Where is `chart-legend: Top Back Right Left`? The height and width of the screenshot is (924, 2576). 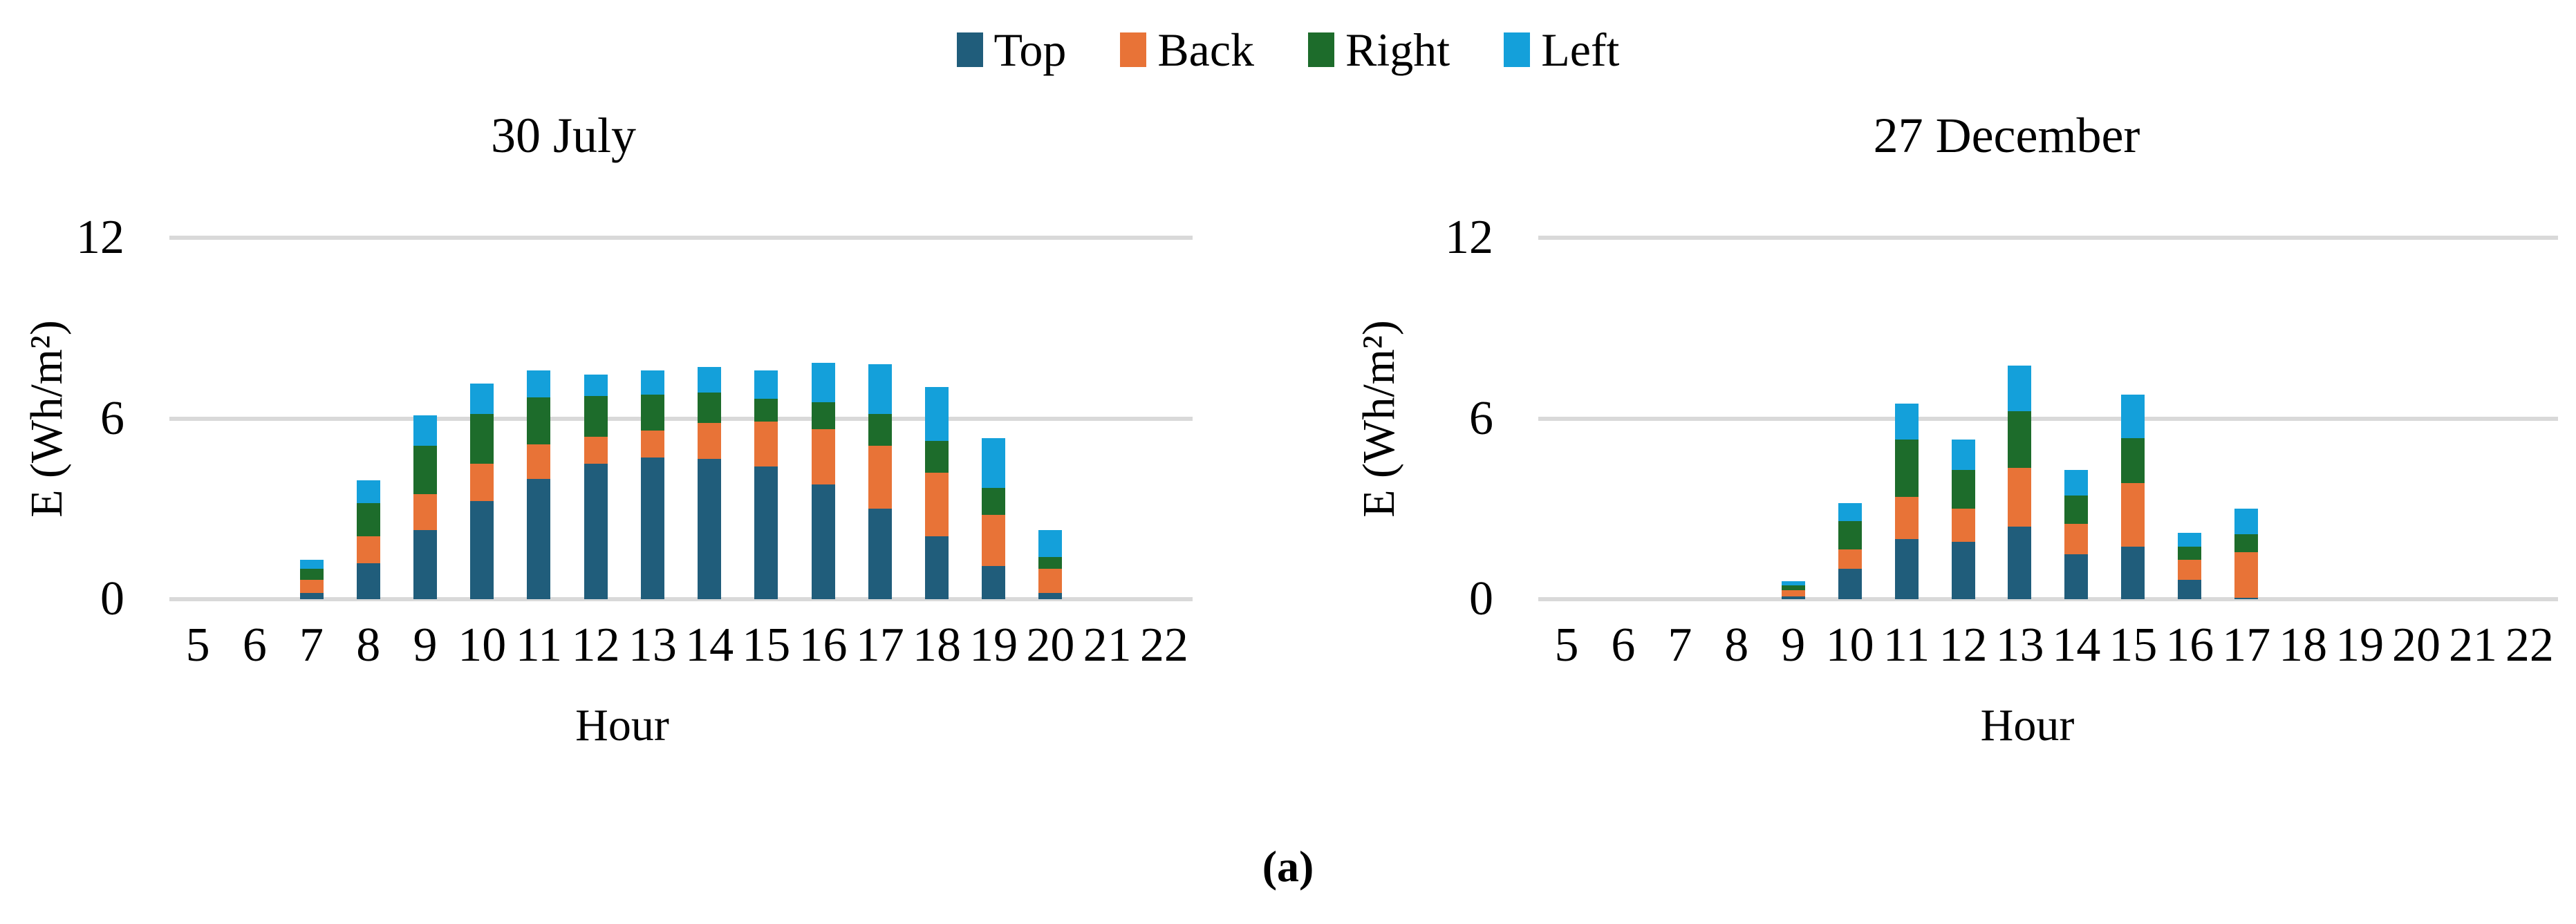
chart-legend: Top Back Right Left is located at coordinates (1288, 49).